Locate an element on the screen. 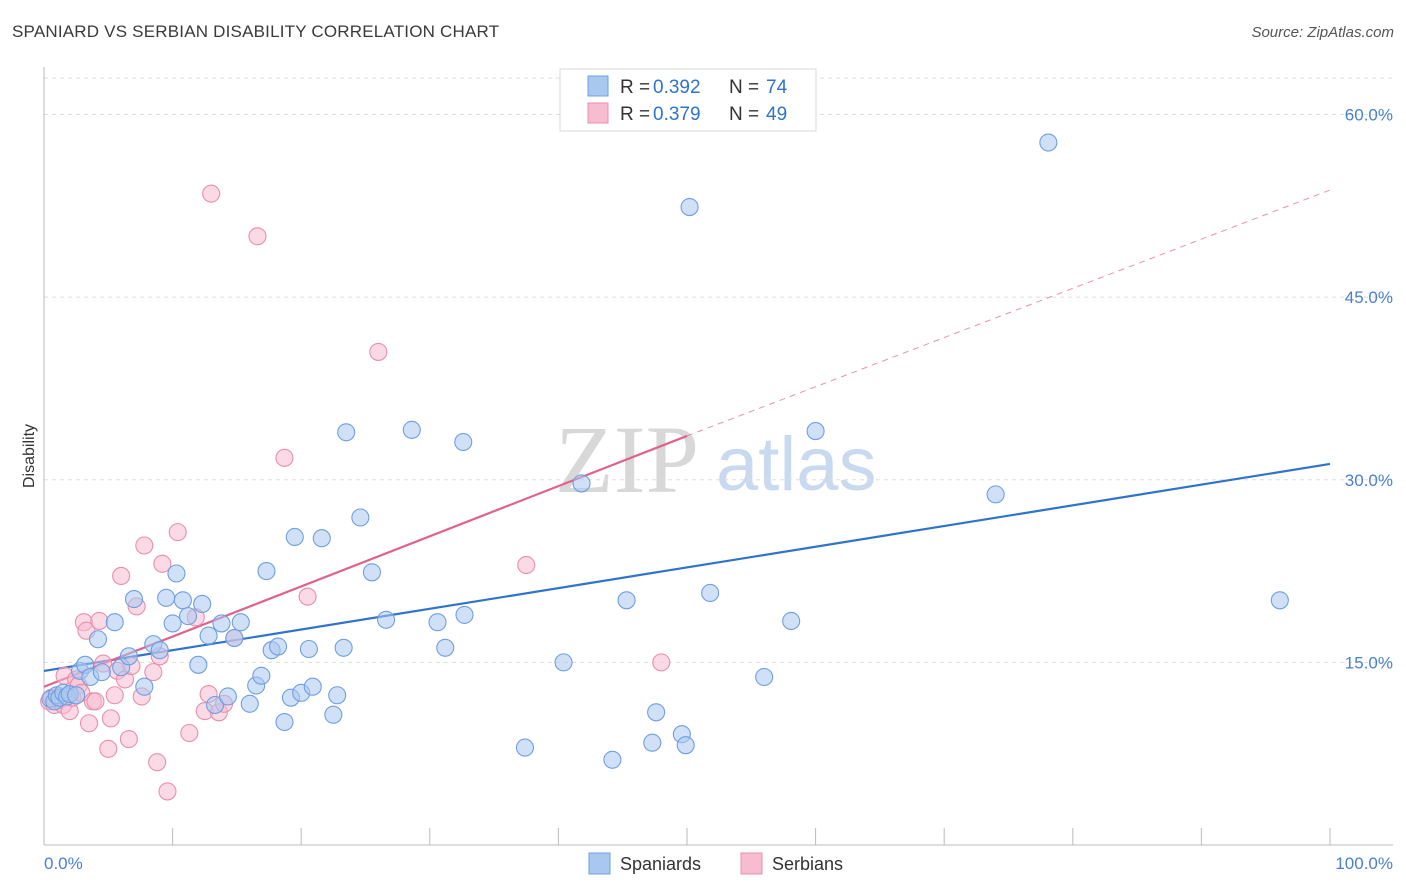 Image resolution: width=1406 pixels, height=892 pixels. x-tick-label-max: 100.0% is located at coordinates (1364, 863).